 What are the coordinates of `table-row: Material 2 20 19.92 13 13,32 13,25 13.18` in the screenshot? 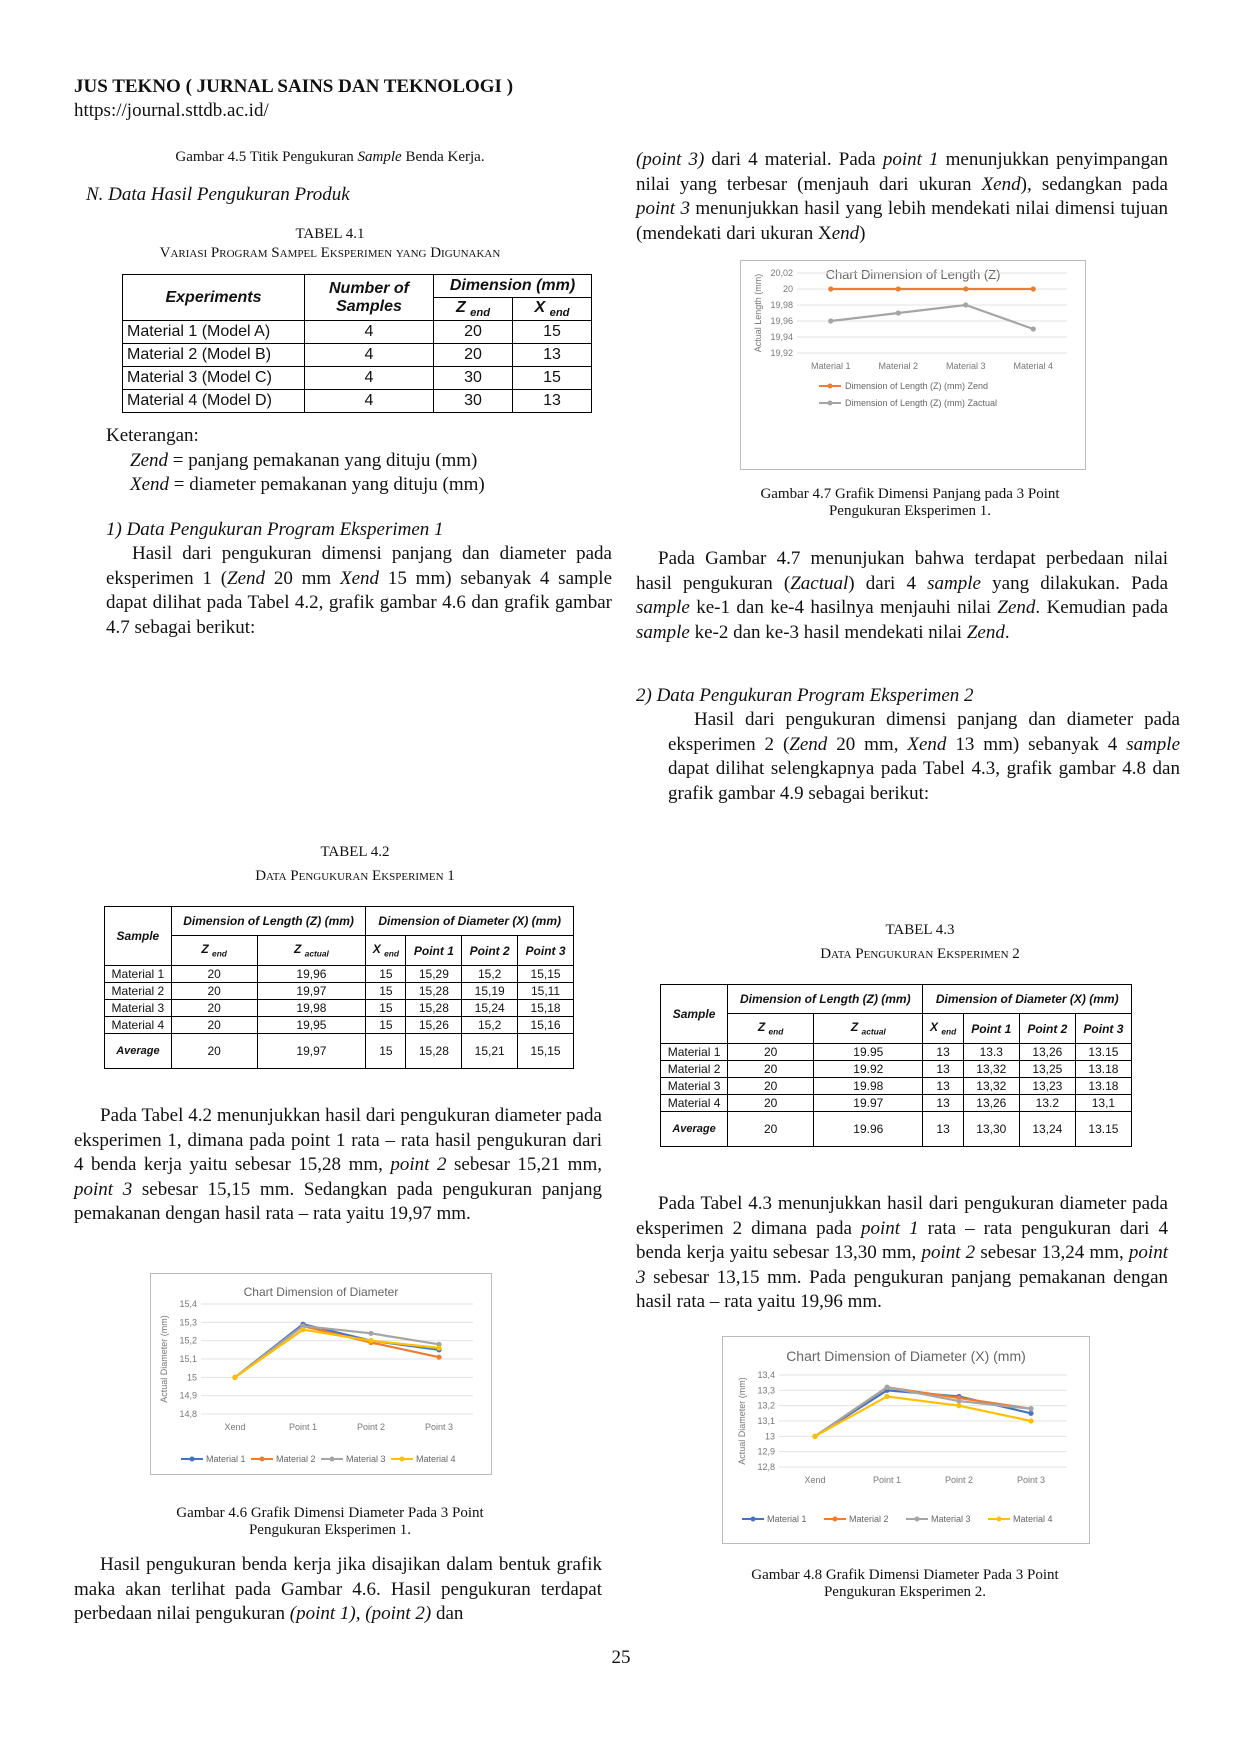 It's located at (896, 1069).